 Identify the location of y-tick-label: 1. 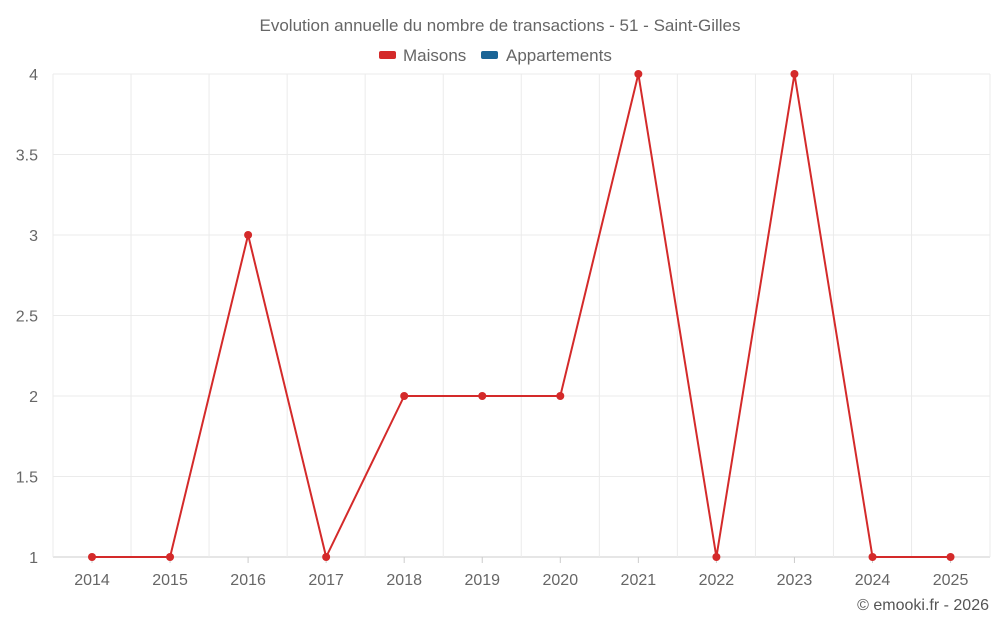
(33, 558).